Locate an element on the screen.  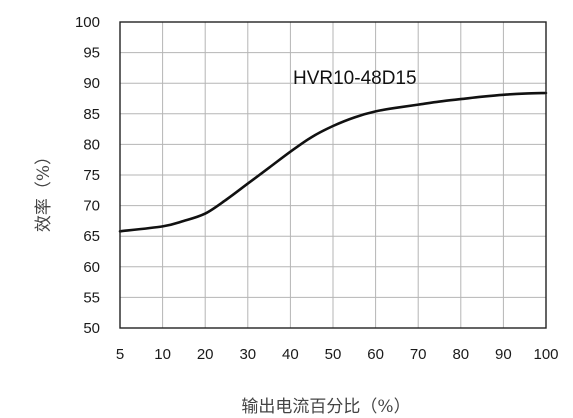
y-tick-label: 60 is located at coordinates (91, 267).